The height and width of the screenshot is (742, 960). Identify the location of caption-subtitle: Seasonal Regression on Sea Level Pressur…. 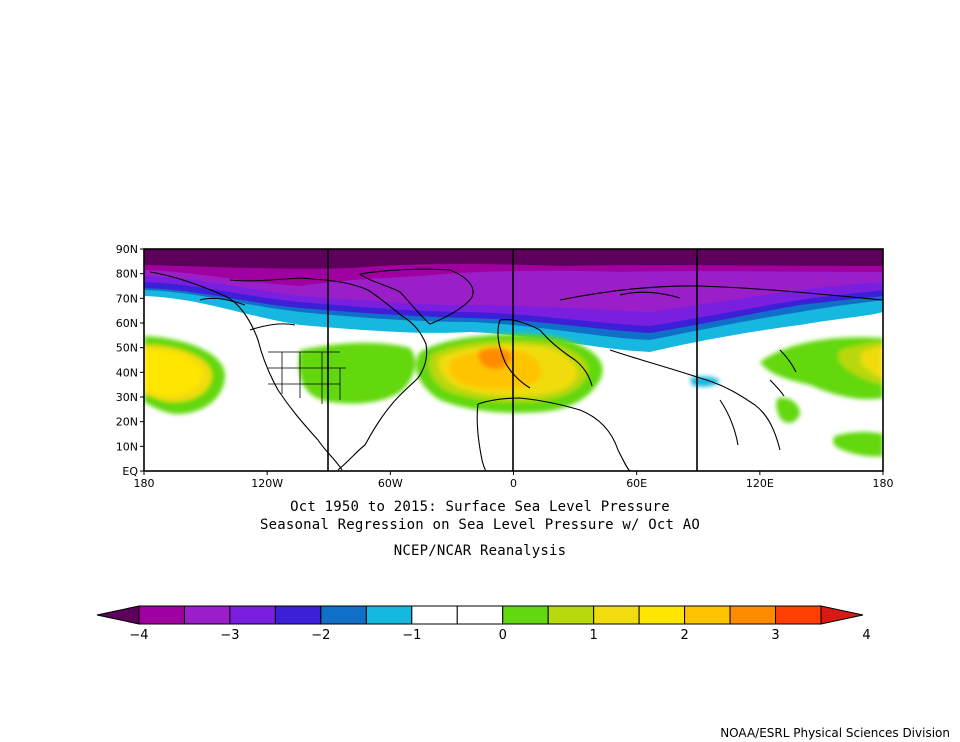
(480, 525).